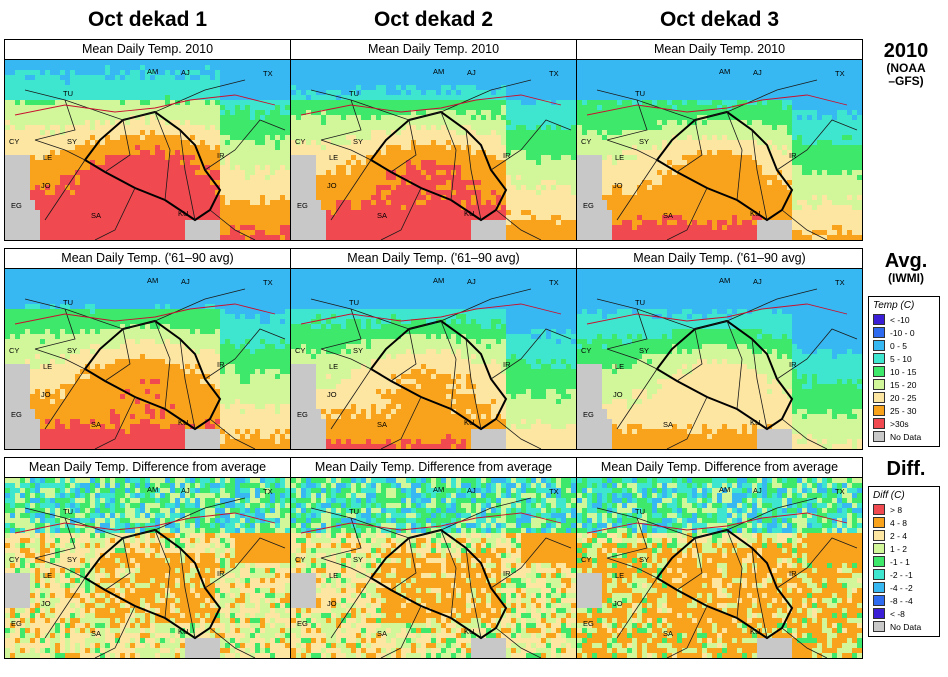 The width and height of the screenshot is (948, 677). I want to click on row-label-2010-source: (NOAA –GFS), so click(906, 74).